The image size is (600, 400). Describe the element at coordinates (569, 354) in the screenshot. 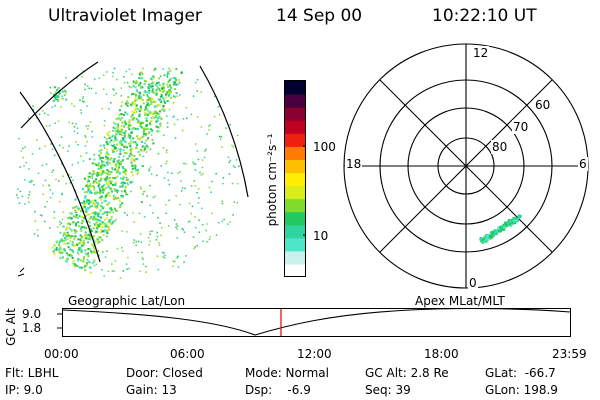

I see `alt-xtick-2359: 23:59` at that location.